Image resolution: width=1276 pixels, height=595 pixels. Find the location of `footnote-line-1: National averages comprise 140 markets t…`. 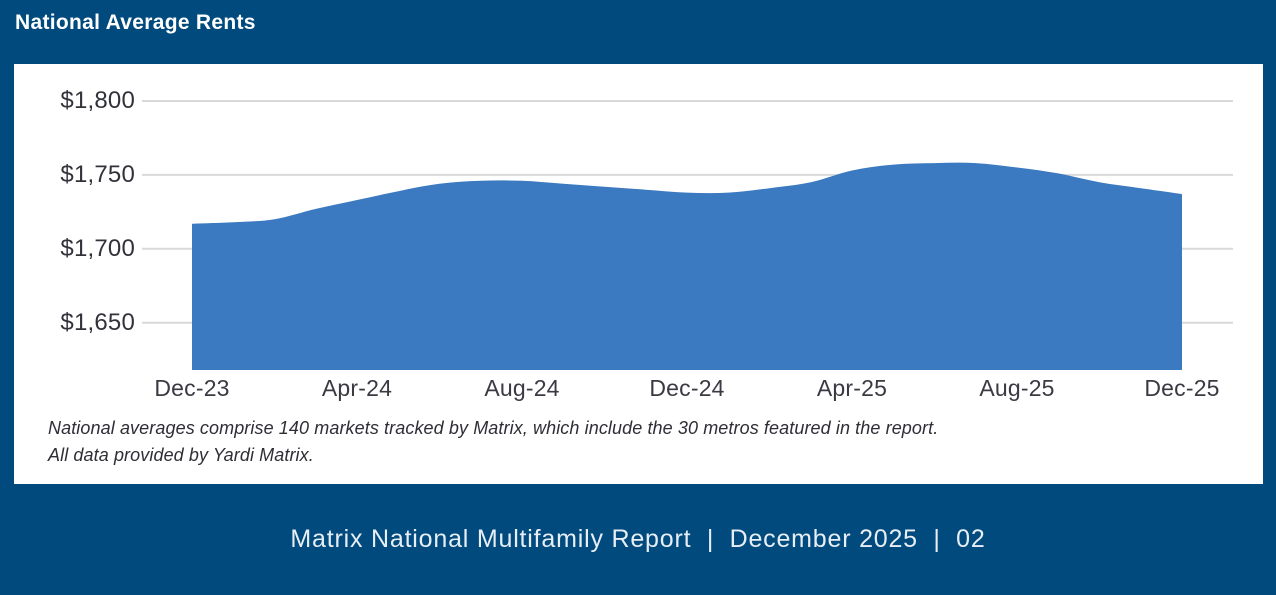

footnote-line-1: National averages comprise 140 markets t… is located at coordinates (493, 428).